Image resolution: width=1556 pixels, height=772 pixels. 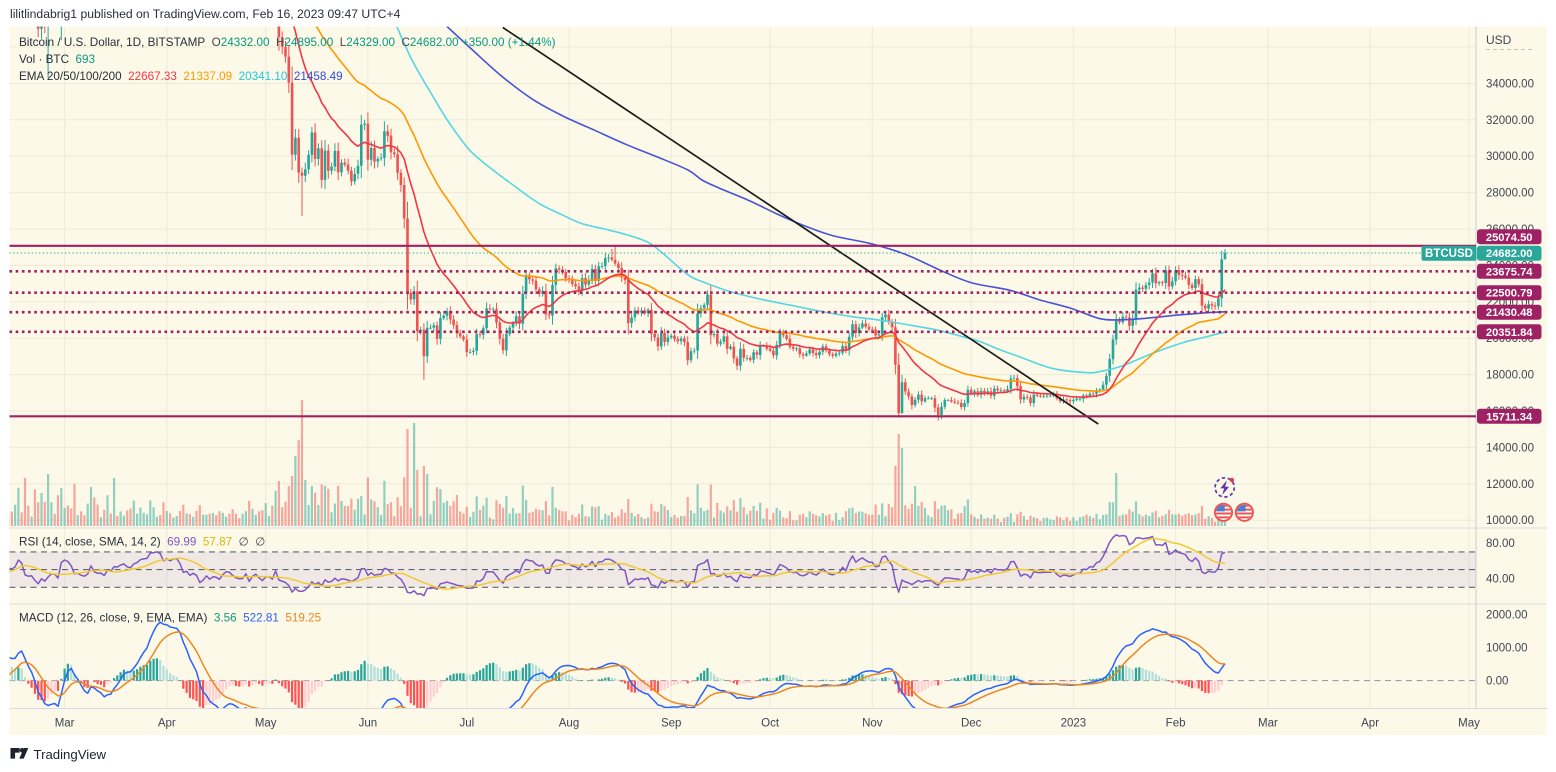 I want to click on svg-text: Vol · BTC 693, so click(x=57, y=59).